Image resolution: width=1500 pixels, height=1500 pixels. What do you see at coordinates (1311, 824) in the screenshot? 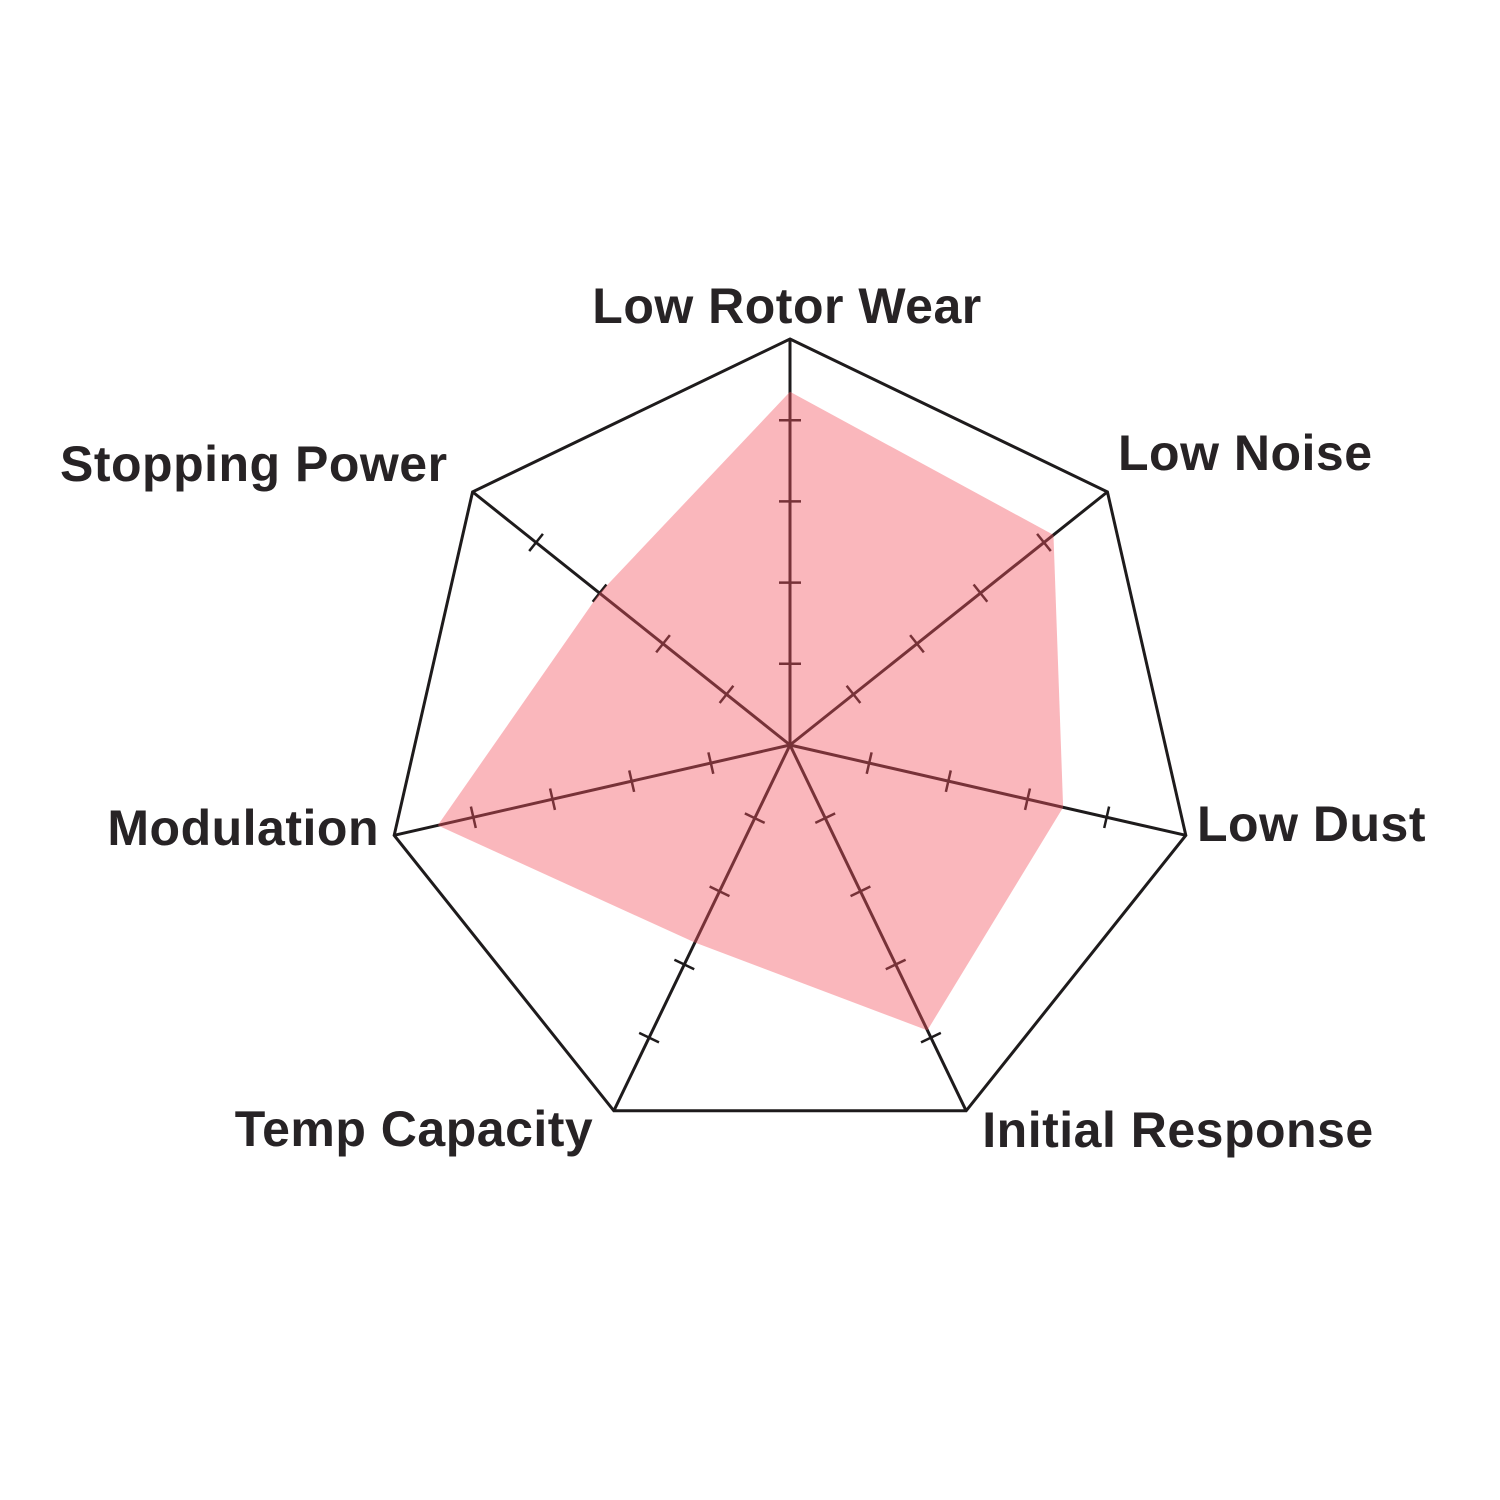
I see `axis-label-low-dust: Low Dust` at bounding box center [1311, 824].